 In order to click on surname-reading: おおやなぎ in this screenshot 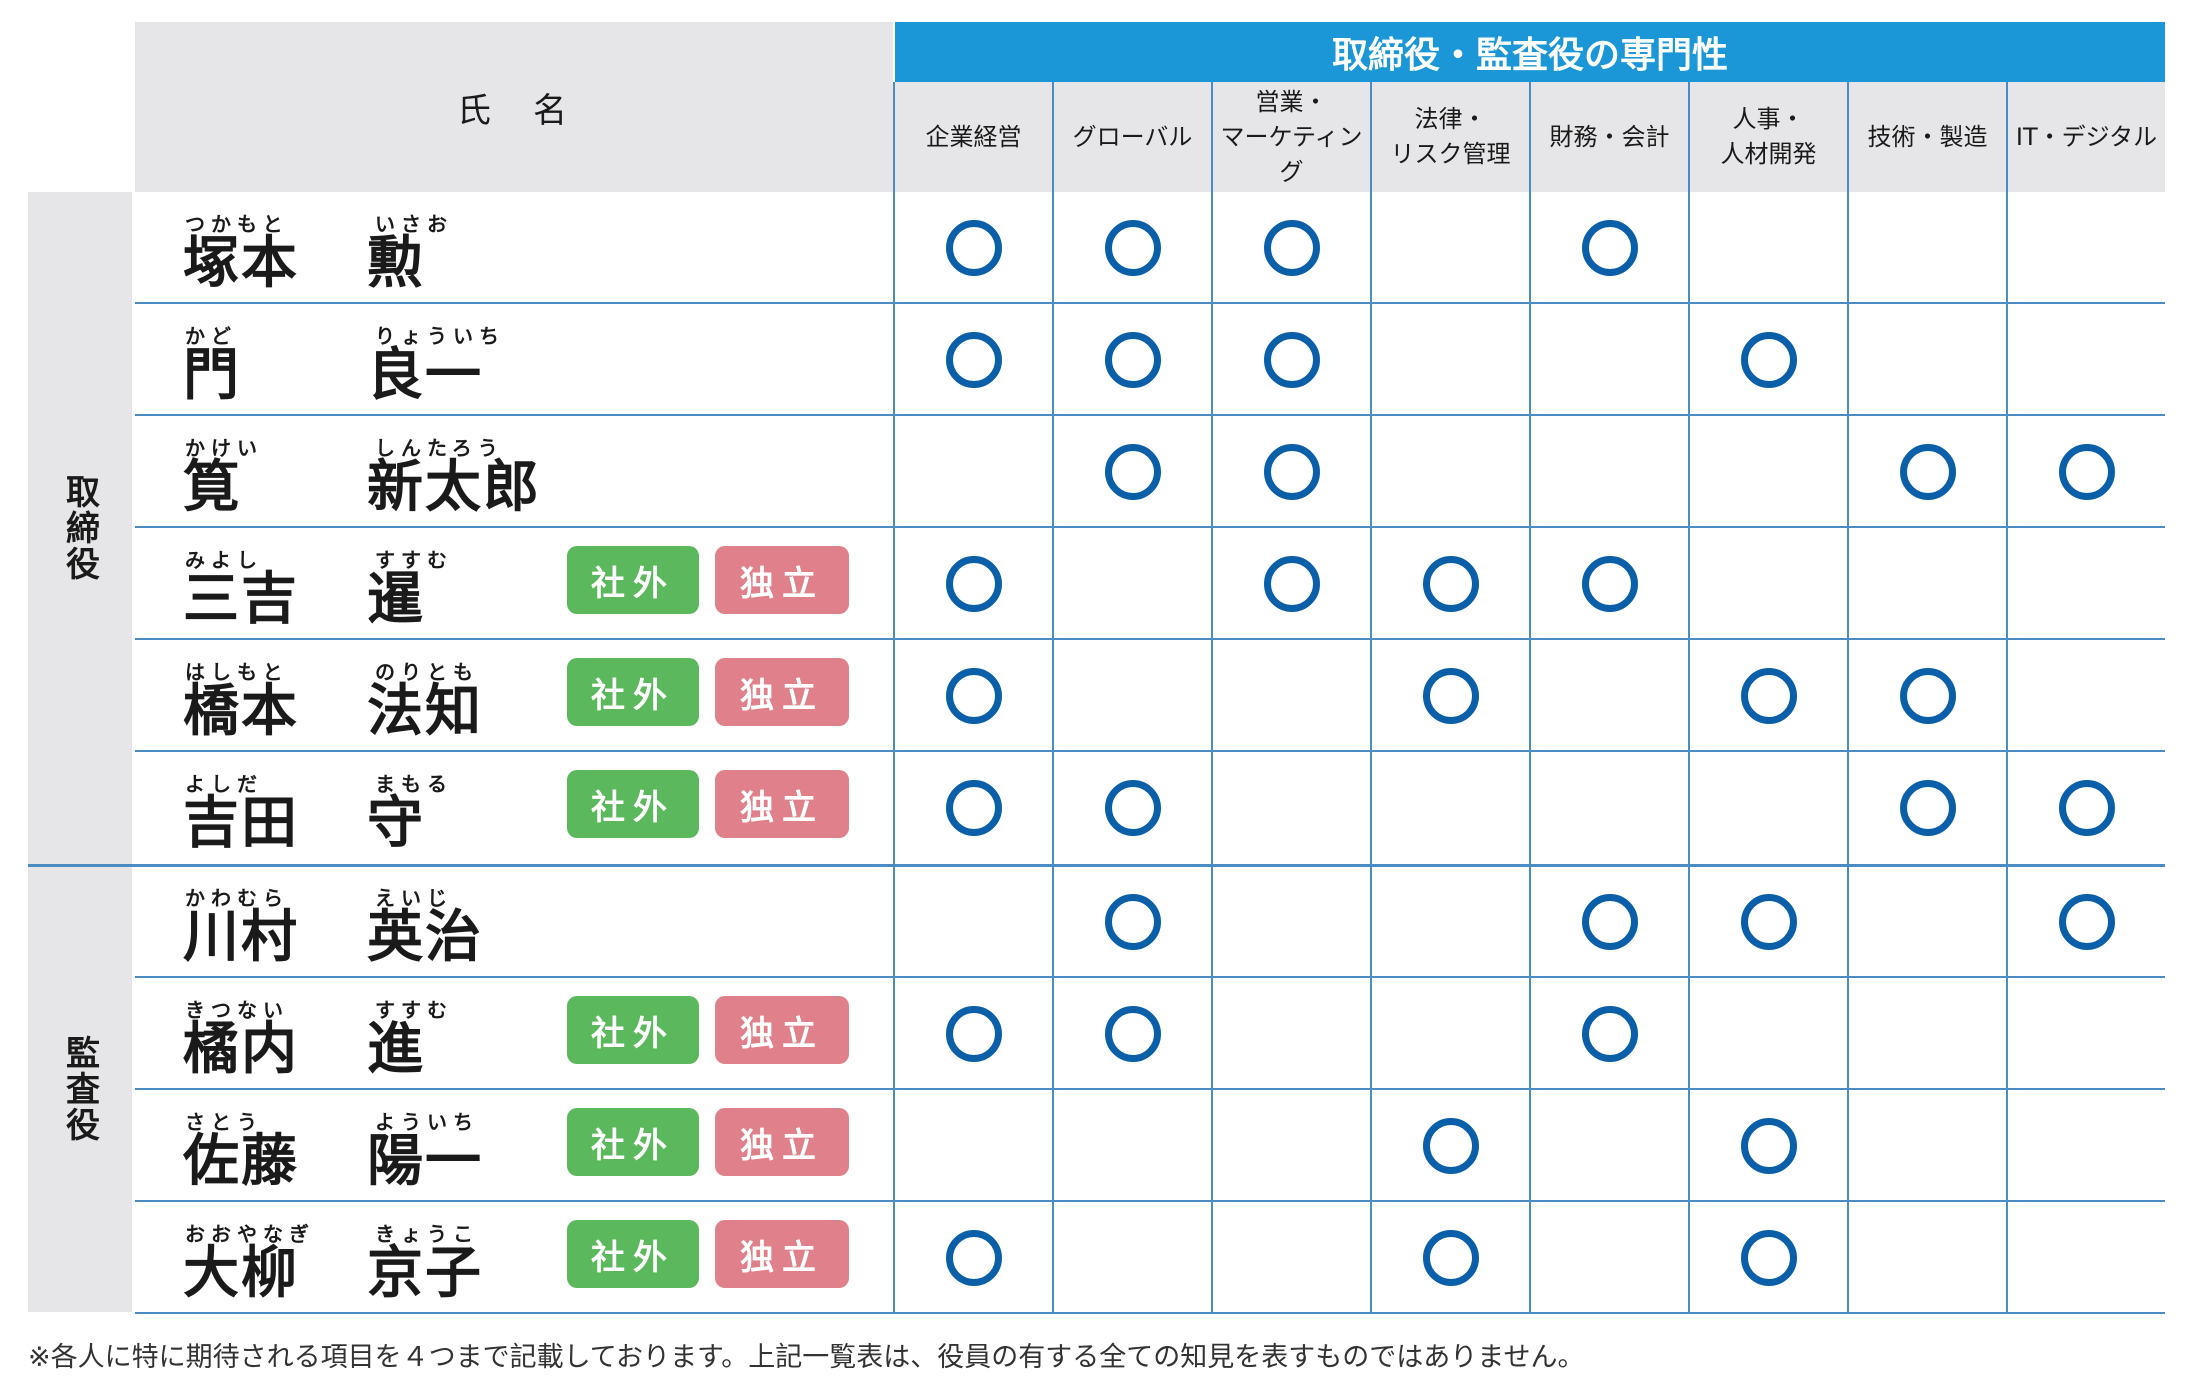, I will do `click(250, 1234)`.